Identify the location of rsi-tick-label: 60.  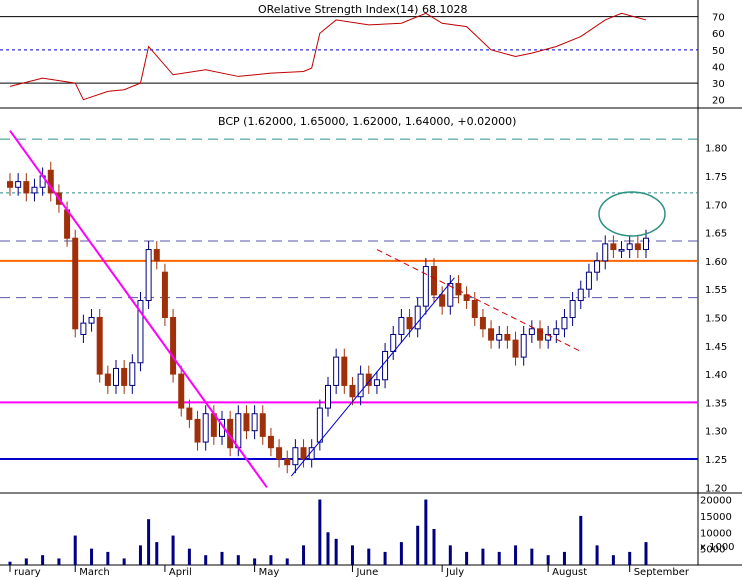
(718, 34).